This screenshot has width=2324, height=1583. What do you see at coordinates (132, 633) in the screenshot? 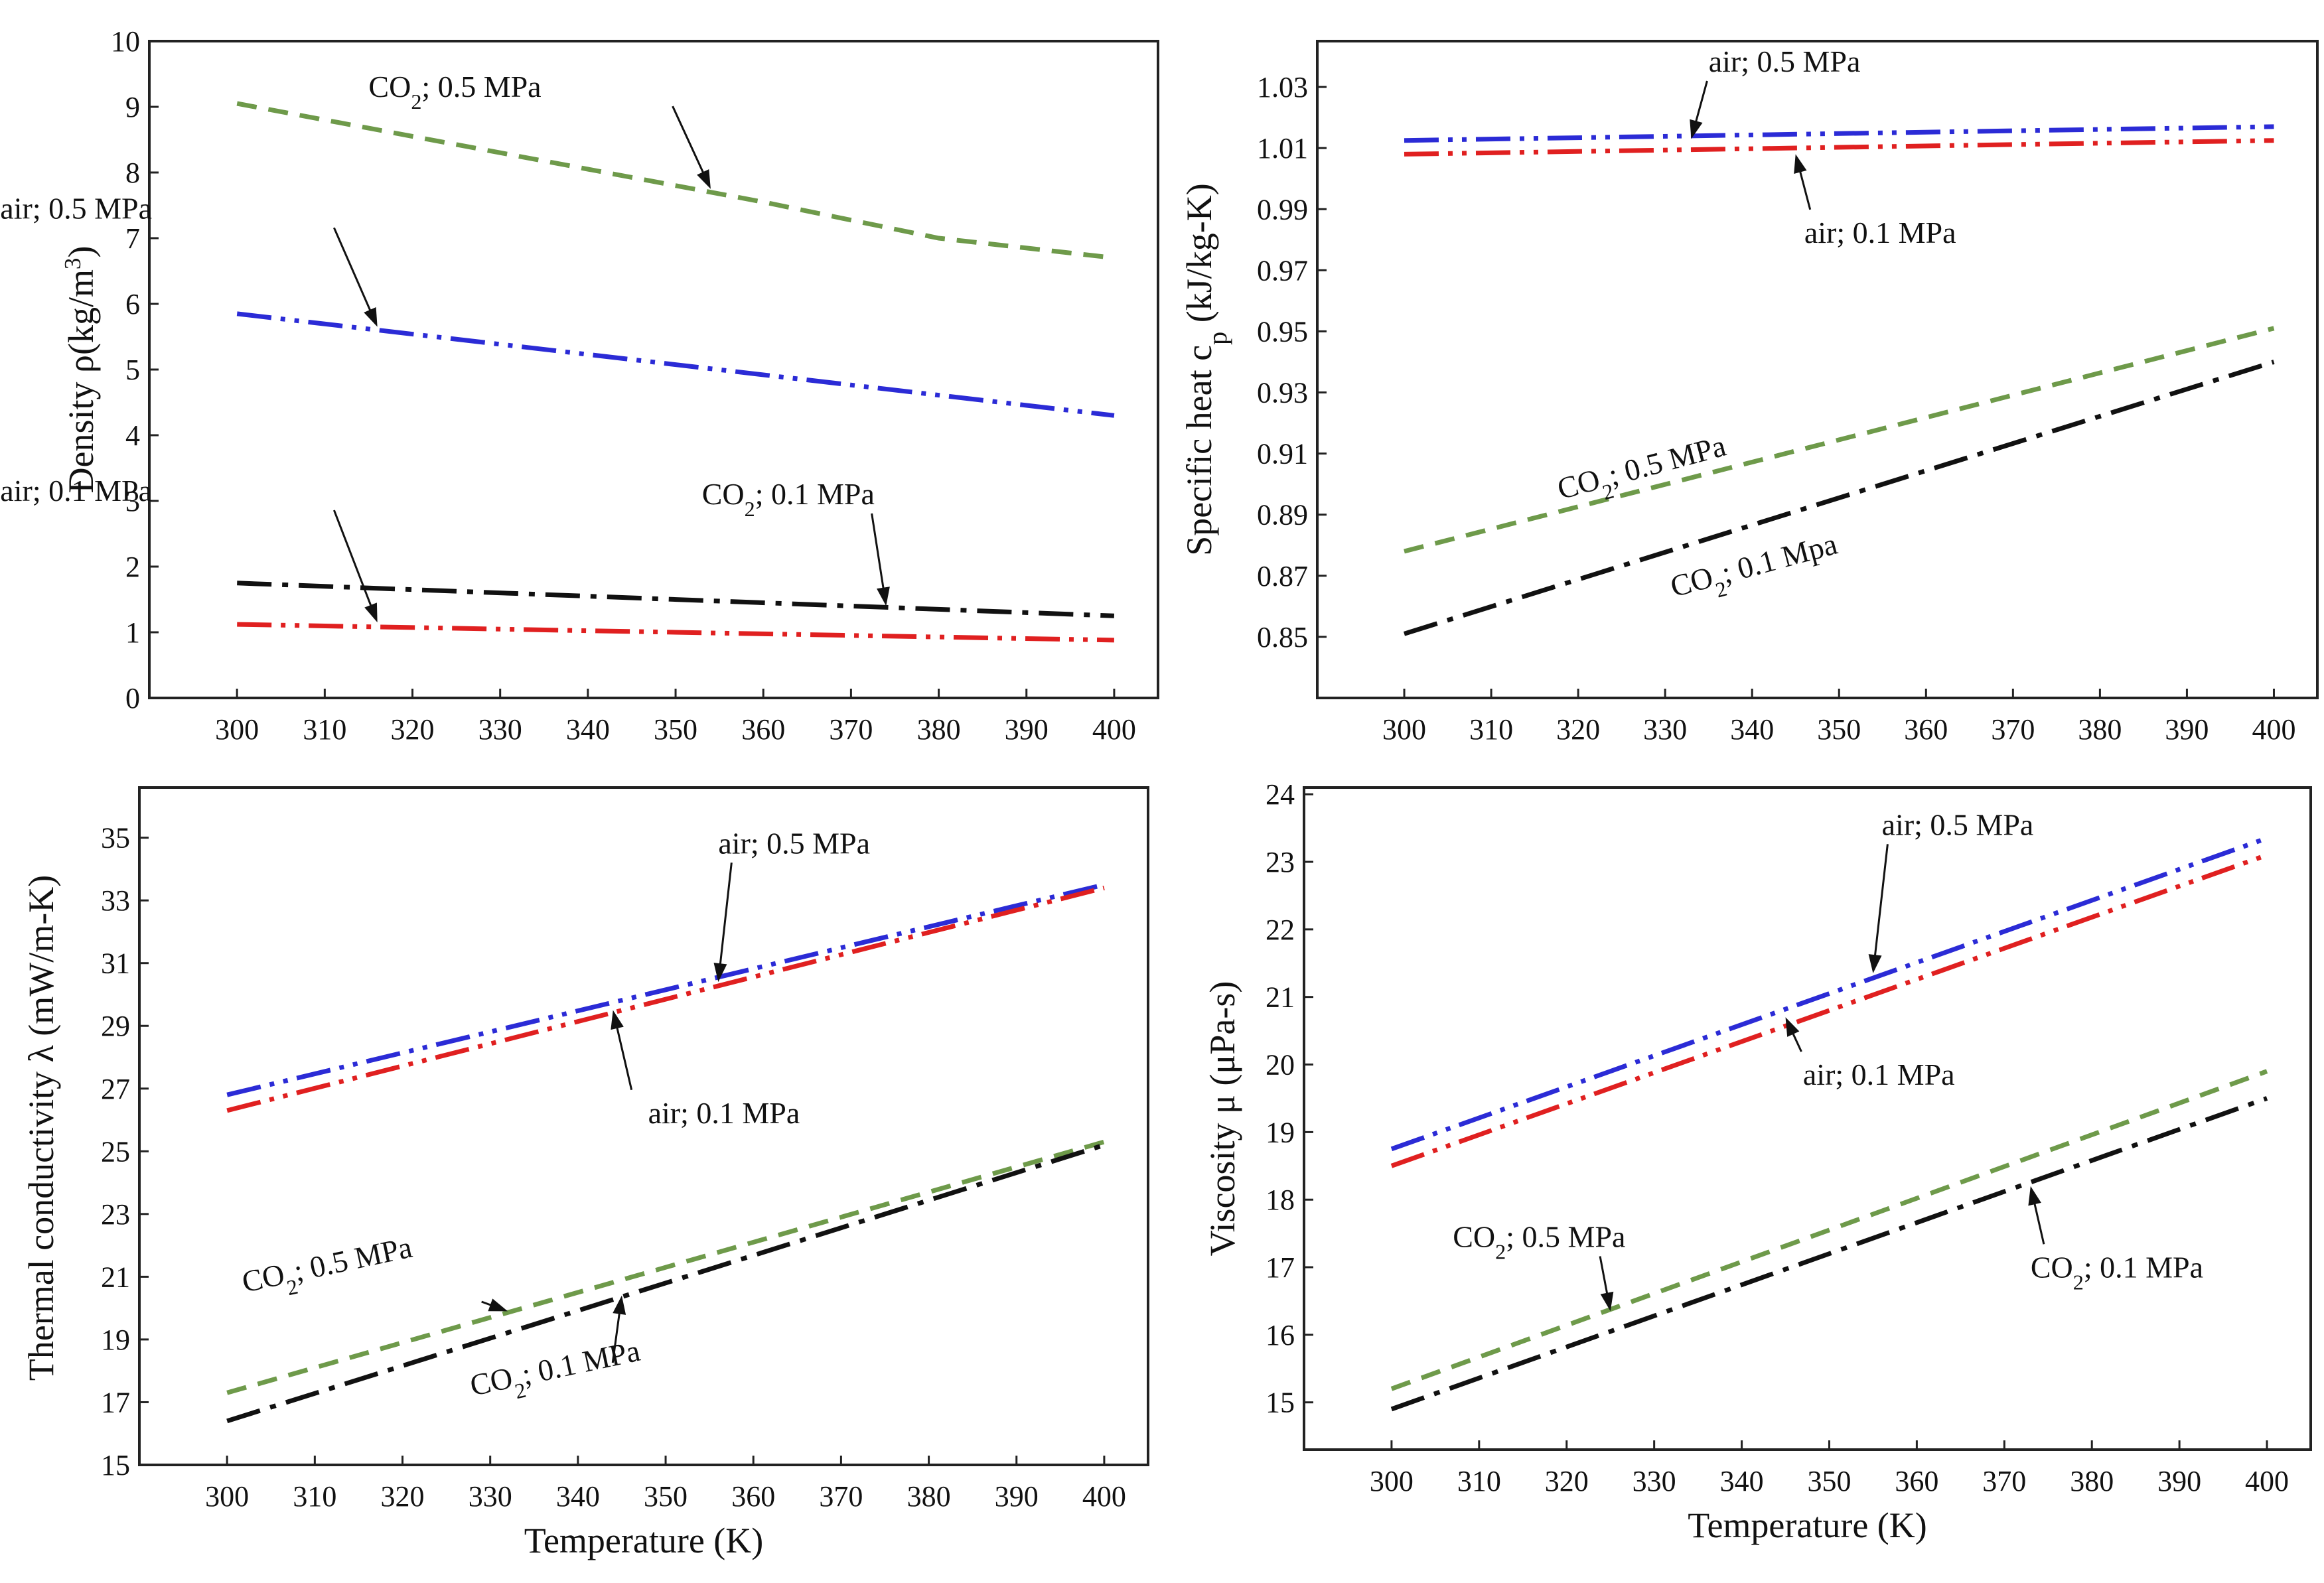
I see `y-tick-label: 1` at bounding box center [132, 633].